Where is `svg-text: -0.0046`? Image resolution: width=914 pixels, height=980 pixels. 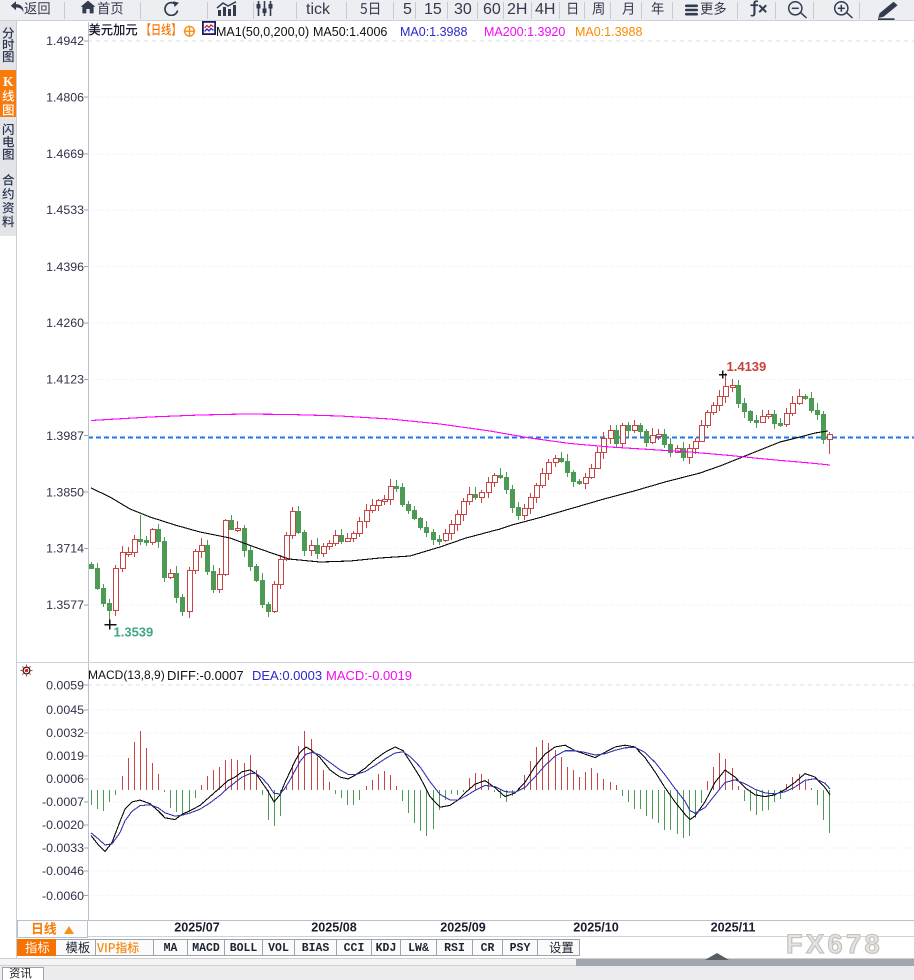
svg-text: -0.0046 is located at coordinates (63, 871).